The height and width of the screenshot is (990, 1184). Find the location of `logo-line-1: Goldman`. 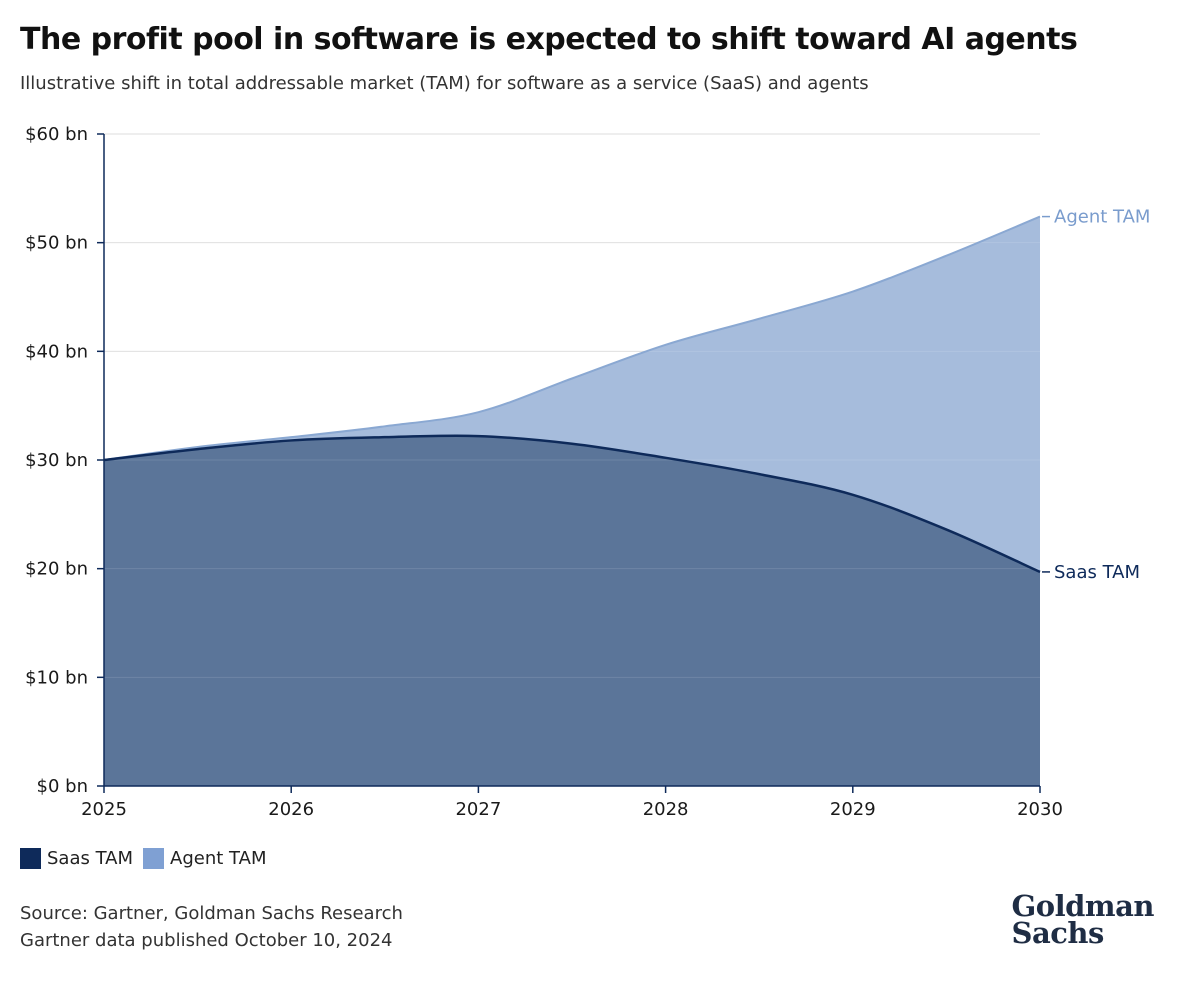

logo-line-1: Goldman is located at coordinates (1083, 906).